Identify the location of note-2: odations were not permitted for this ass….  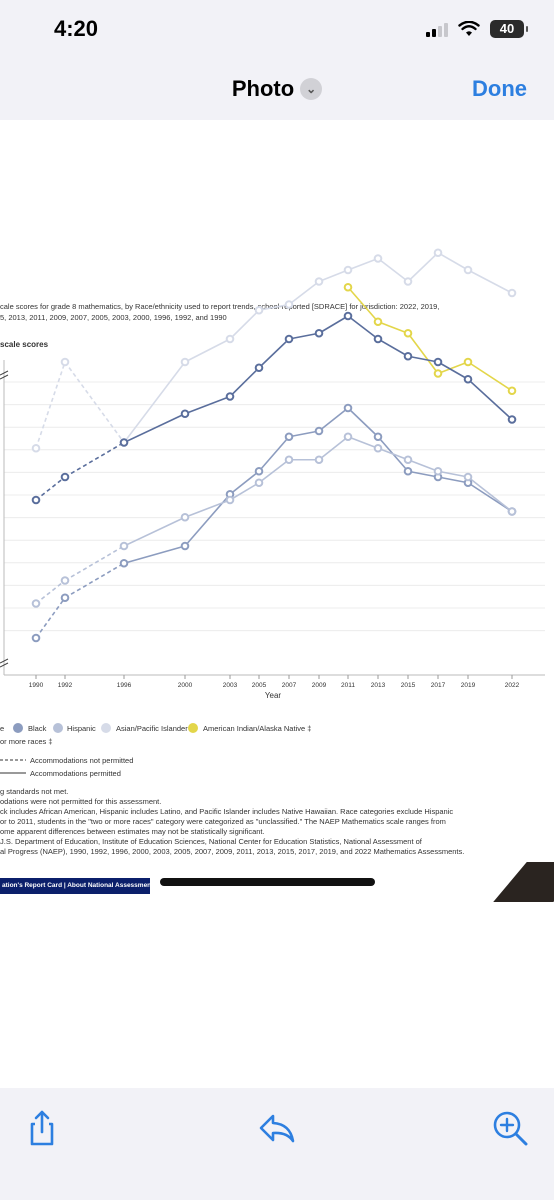
(81, 801).